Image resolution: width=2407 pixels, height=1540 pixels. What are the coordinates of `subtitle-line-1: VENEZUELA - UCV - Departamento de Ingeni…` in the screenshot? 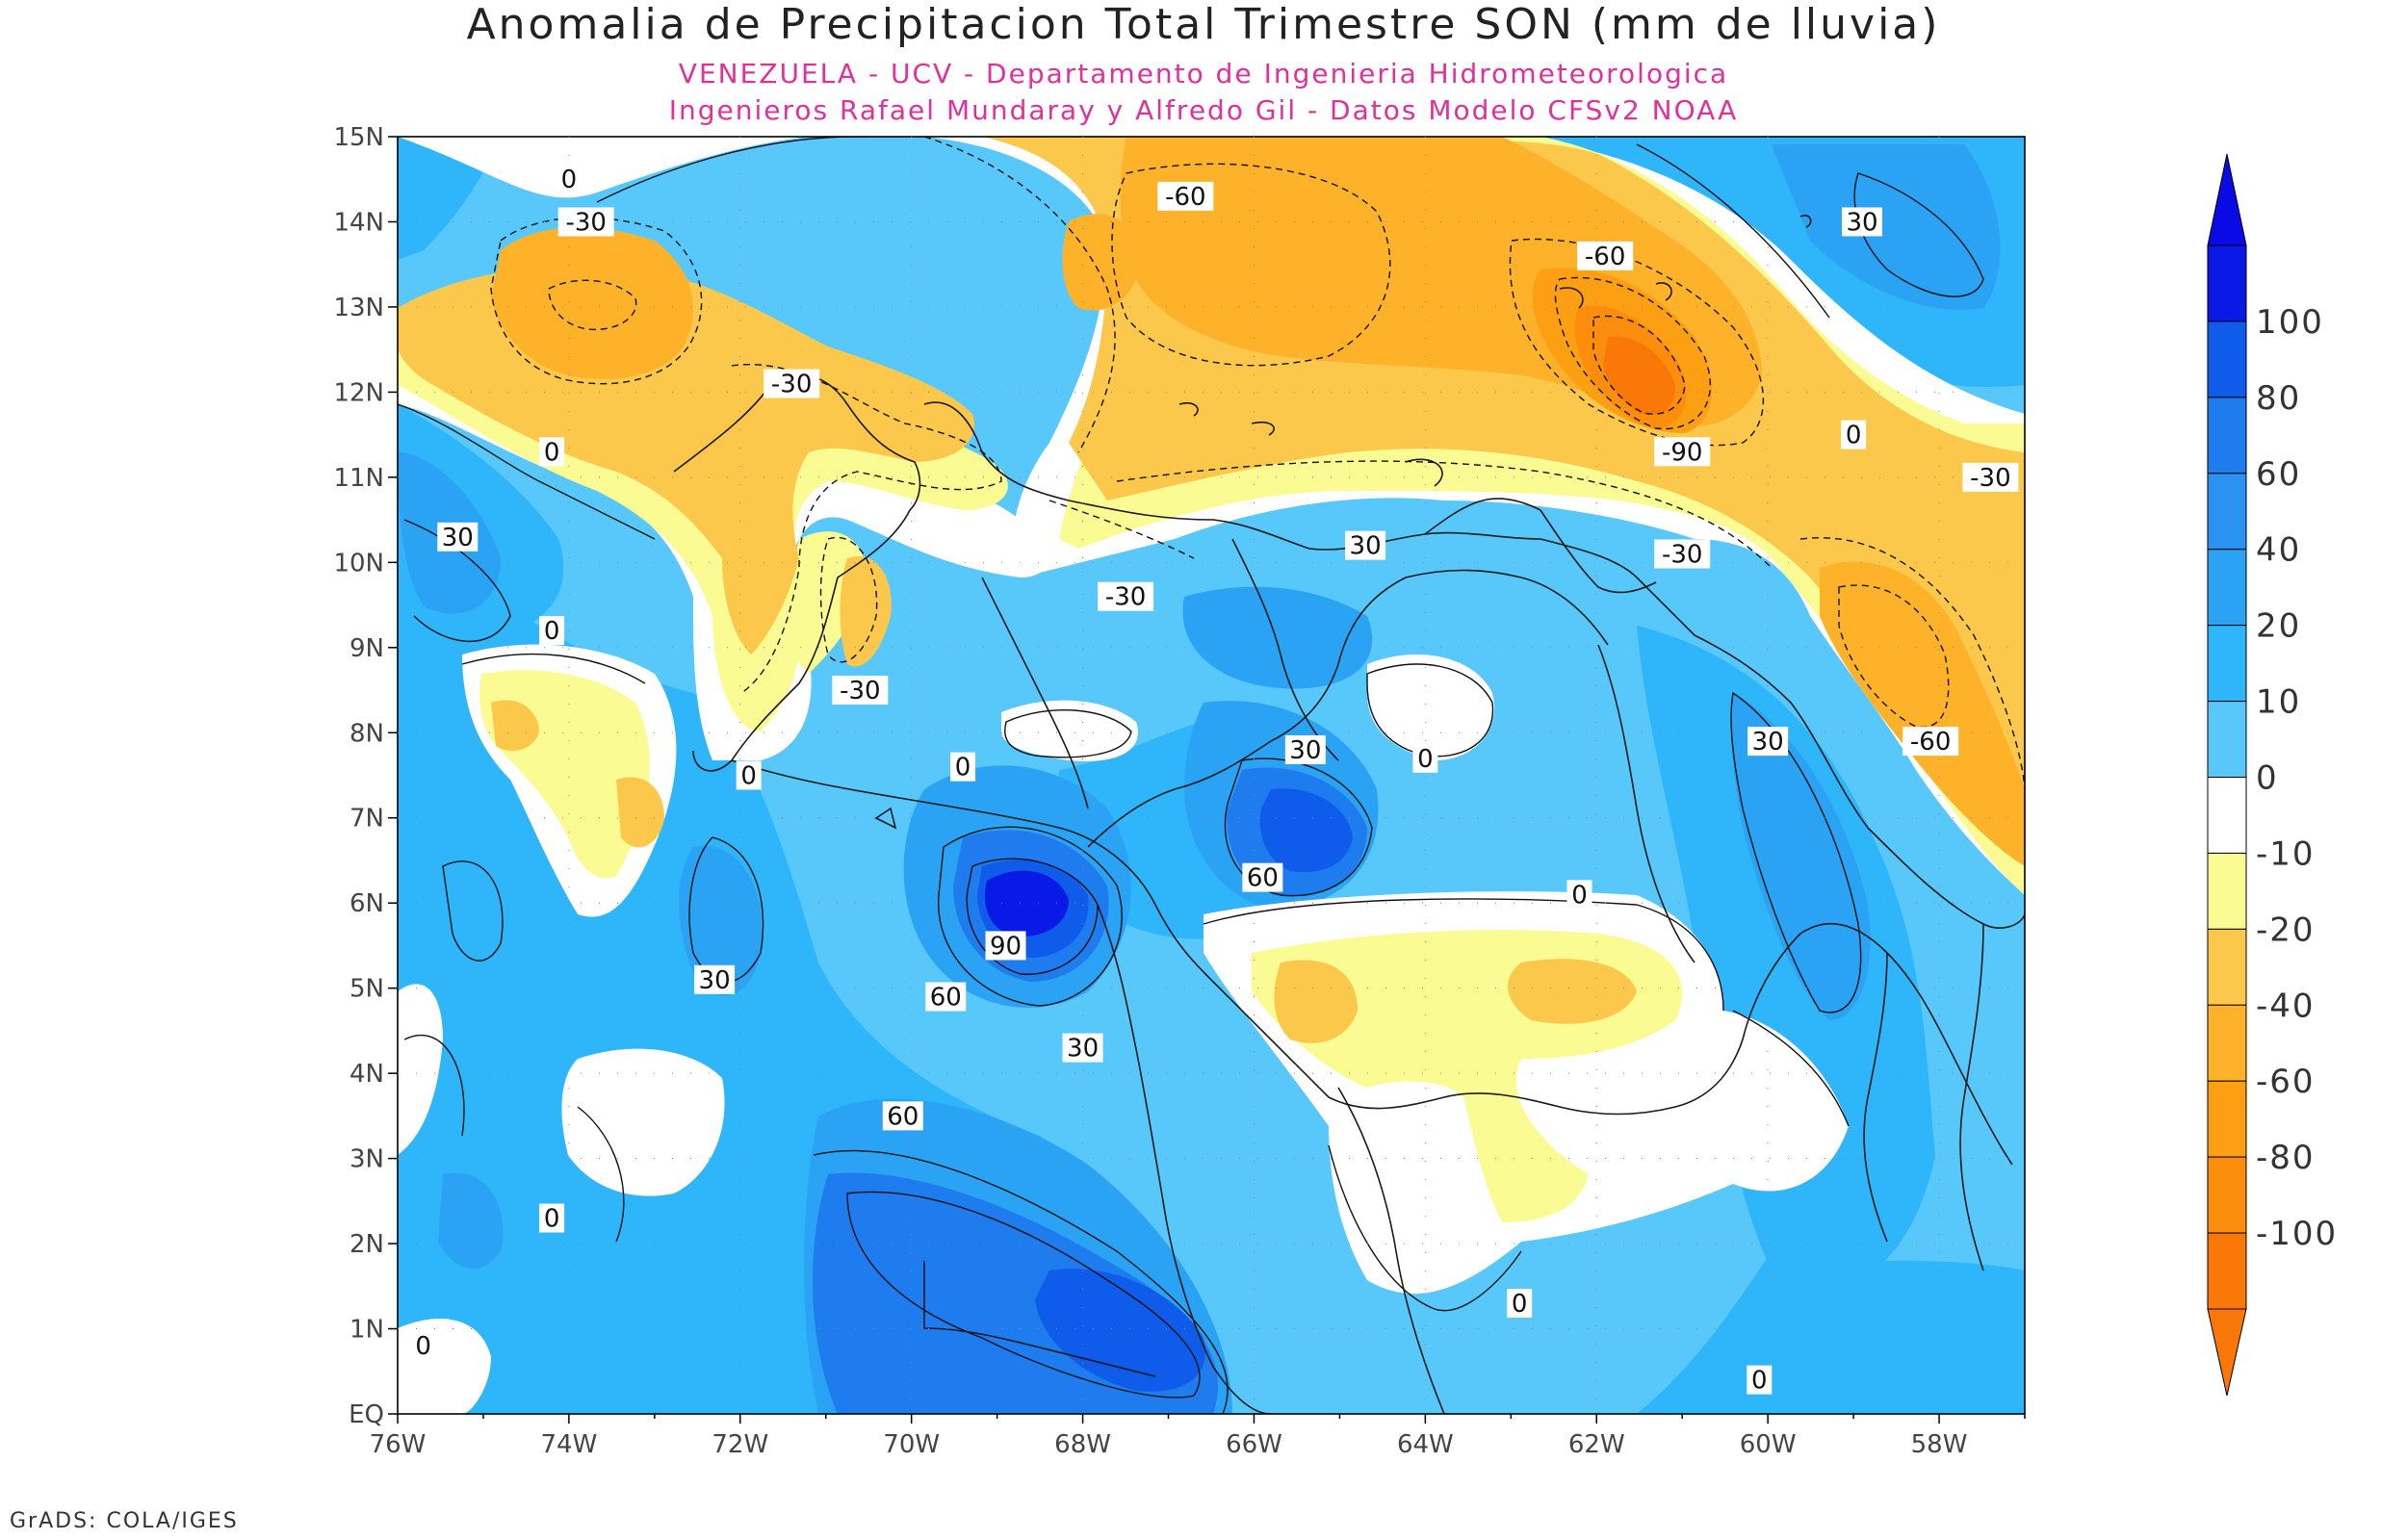 It's located at (1203, 74).